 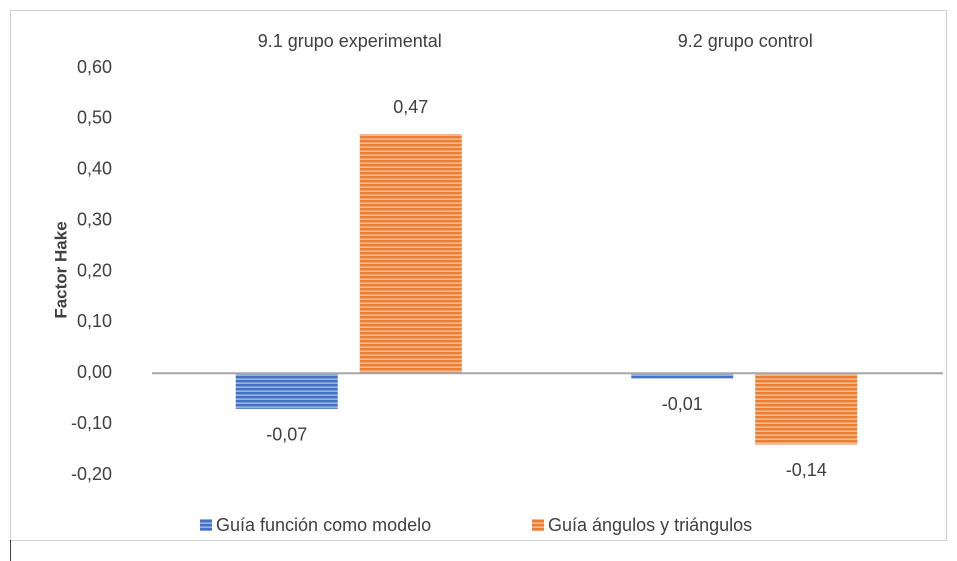 I want to click on legend-label: Guía función como modelo, so click(x=323, y=525).